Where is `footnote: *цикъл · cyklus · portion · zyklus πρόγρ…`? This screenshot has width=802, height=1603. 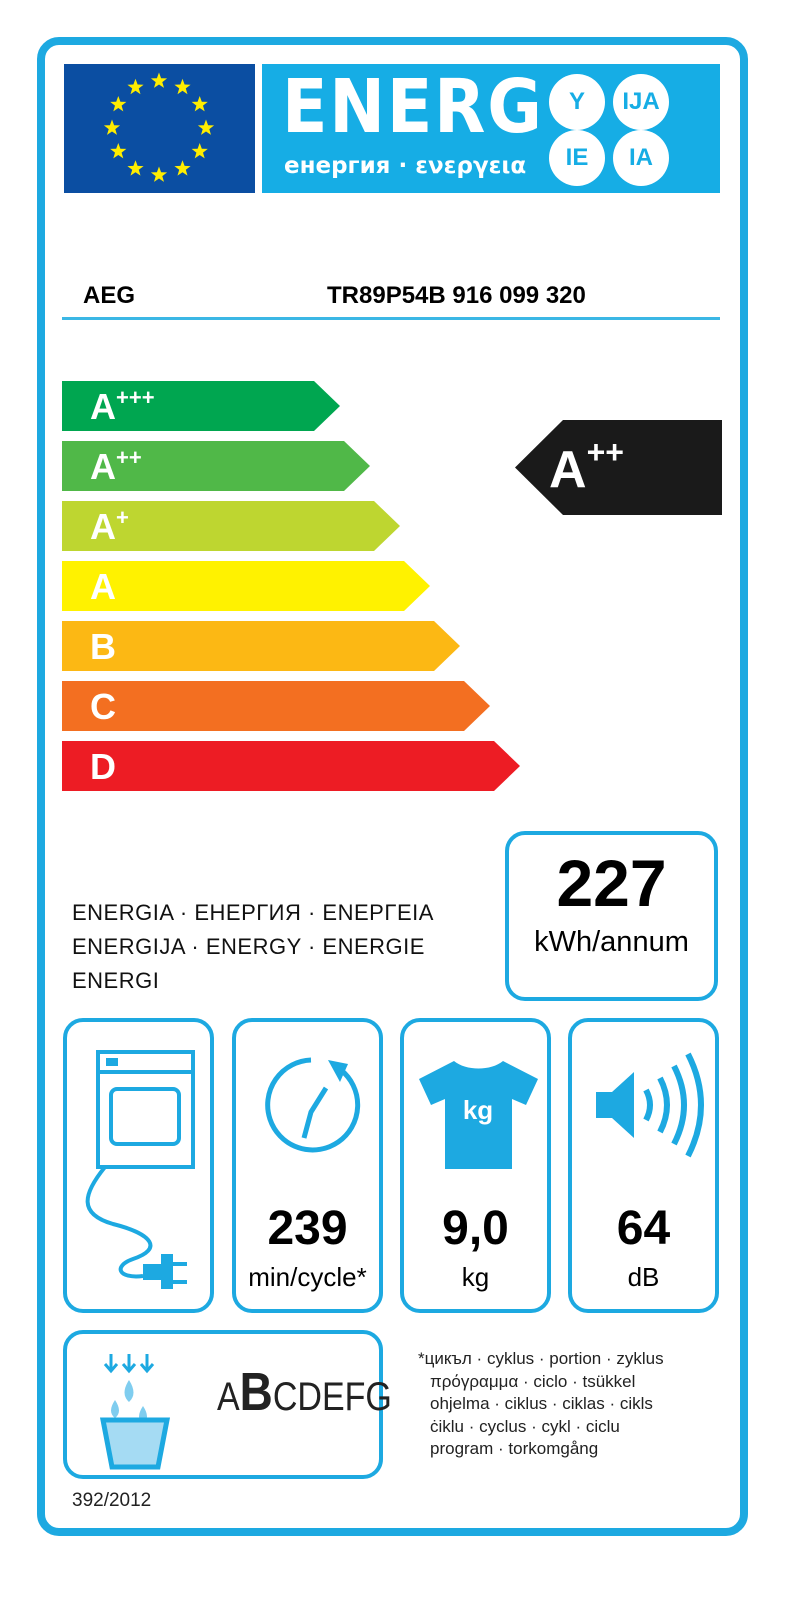 footnote: *цикъл · cyklus · portion · zyklus πρόγρ… is located at coordinates (541, 1404).